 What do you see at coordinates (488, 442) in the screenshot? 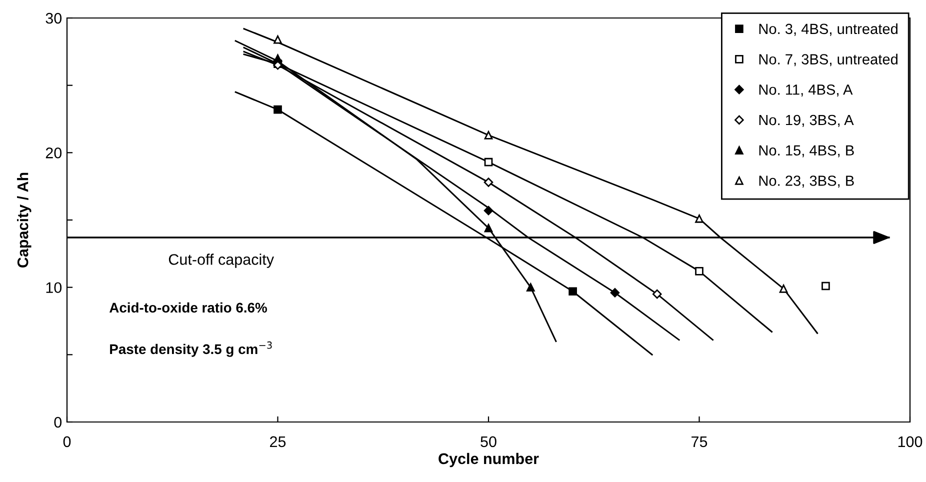
I see `x-tick-label: 50` at bounding box center [488, 442].